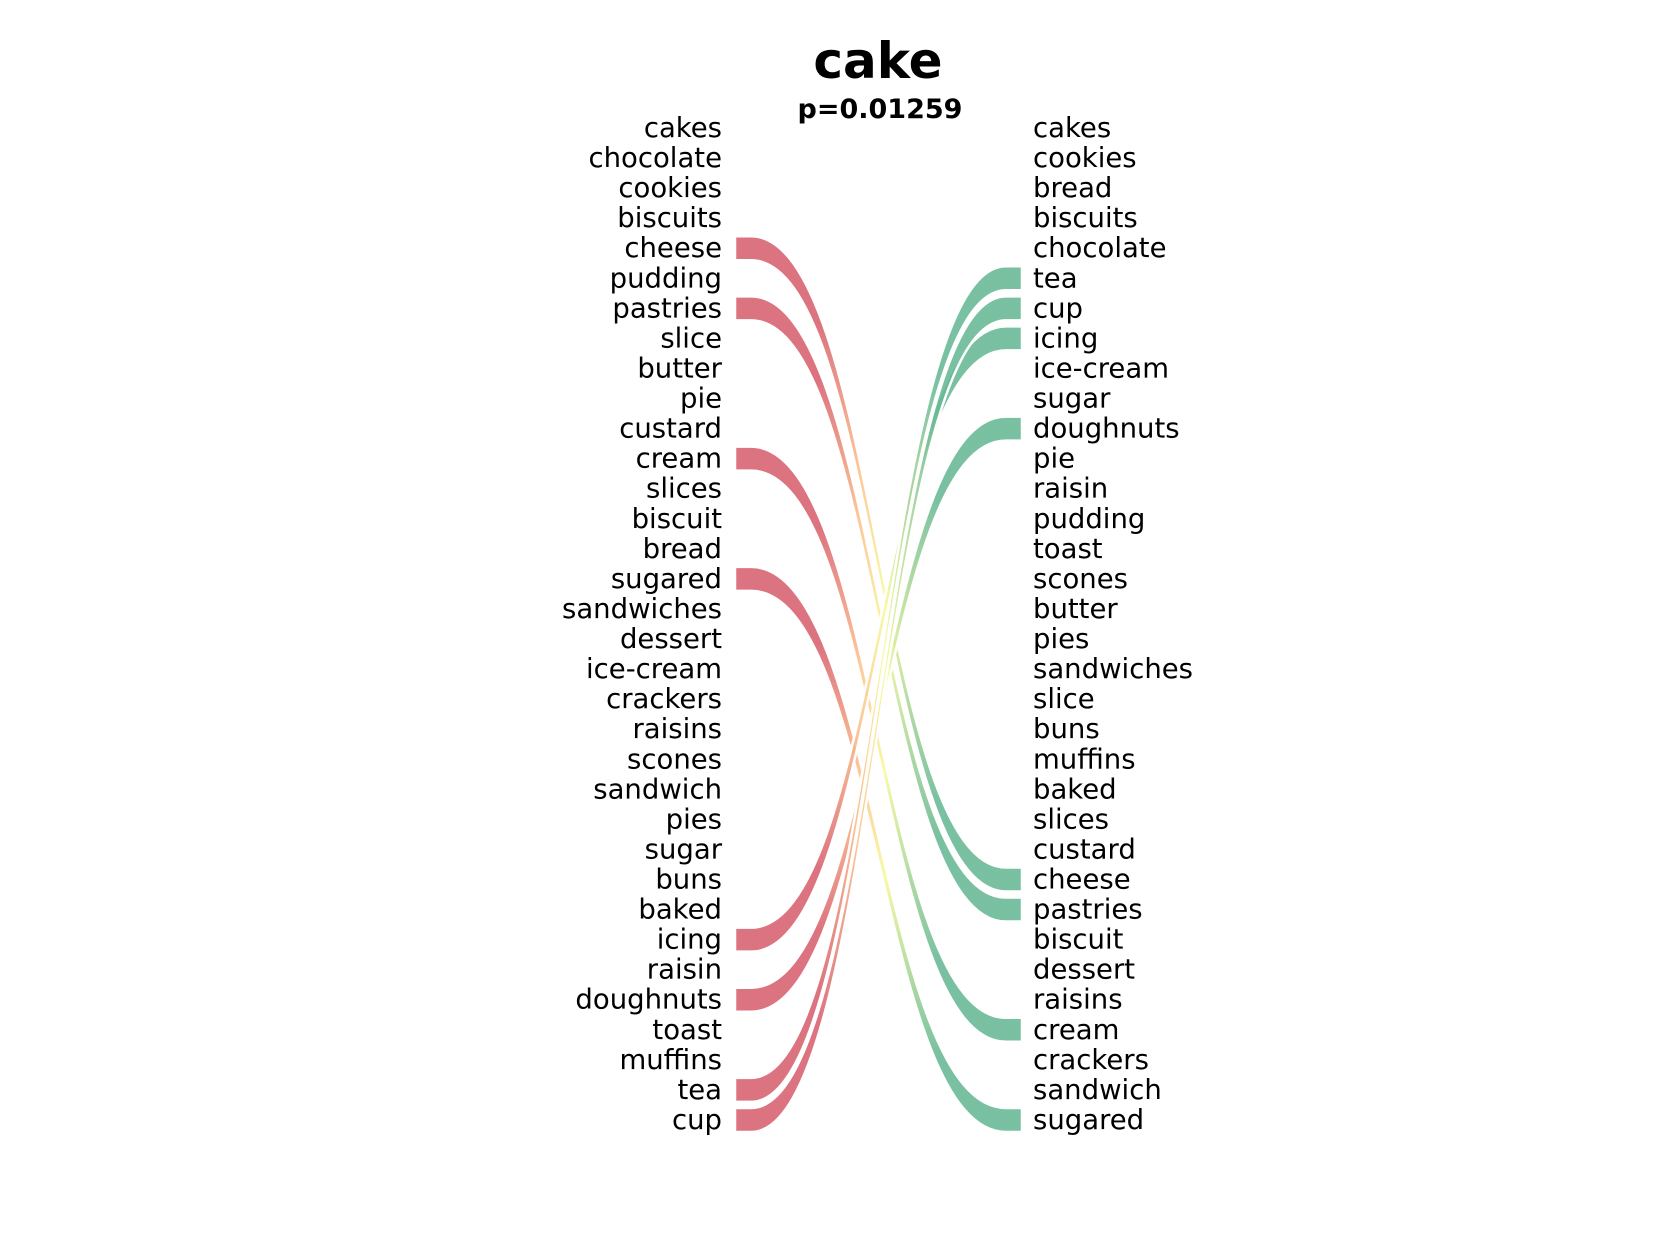  I want to click on right-label-pies: pies, so click(1061, 639).